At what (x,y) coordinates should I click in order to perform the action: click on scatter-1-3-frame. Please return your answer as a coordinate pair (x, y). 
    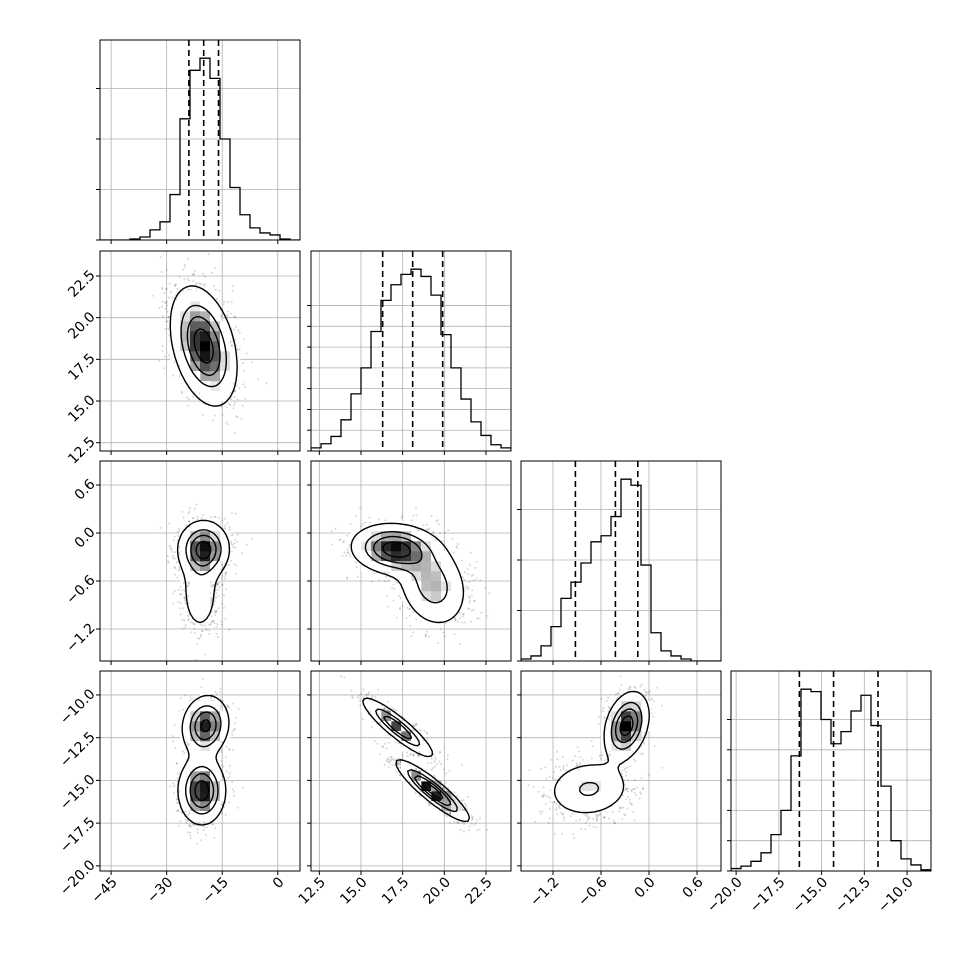
    Looking at the image, I should click on (200, 561).